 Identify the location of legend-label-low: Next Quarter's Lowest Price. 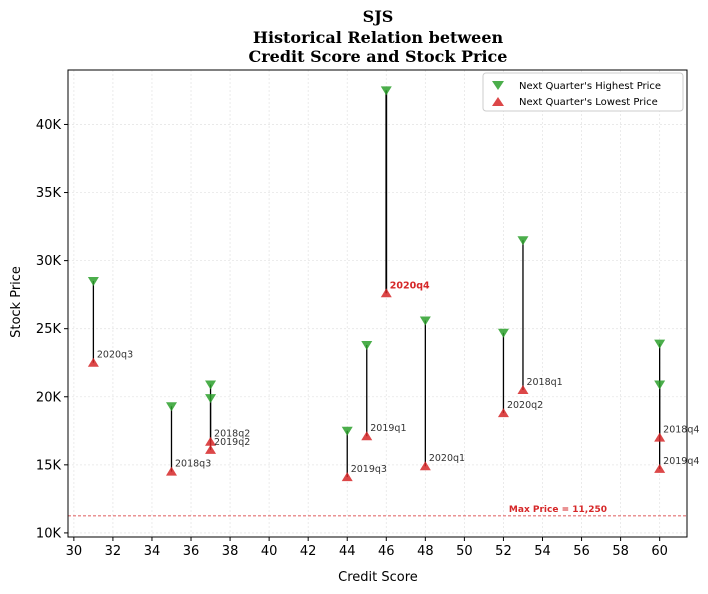
(588, 102).